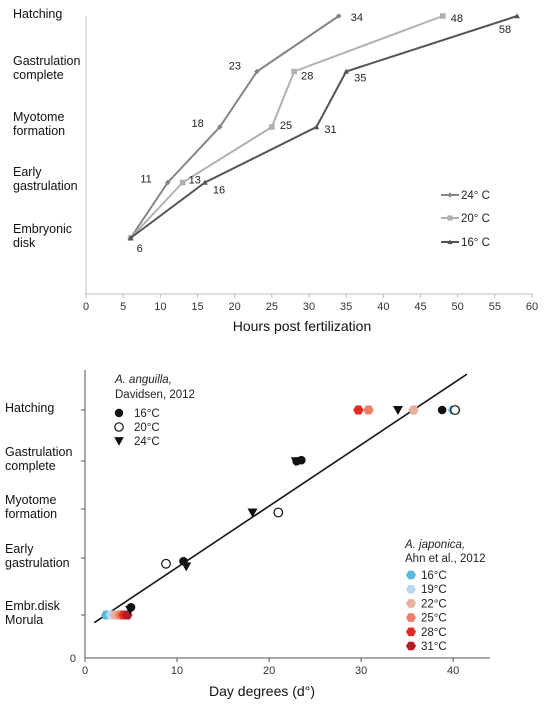 This screenshot has width=545, height=709. I want to click on legend-anguilla: A. anguilla, Davidsen, 2012 16°C 20°C 24°C, so click(154, 411).